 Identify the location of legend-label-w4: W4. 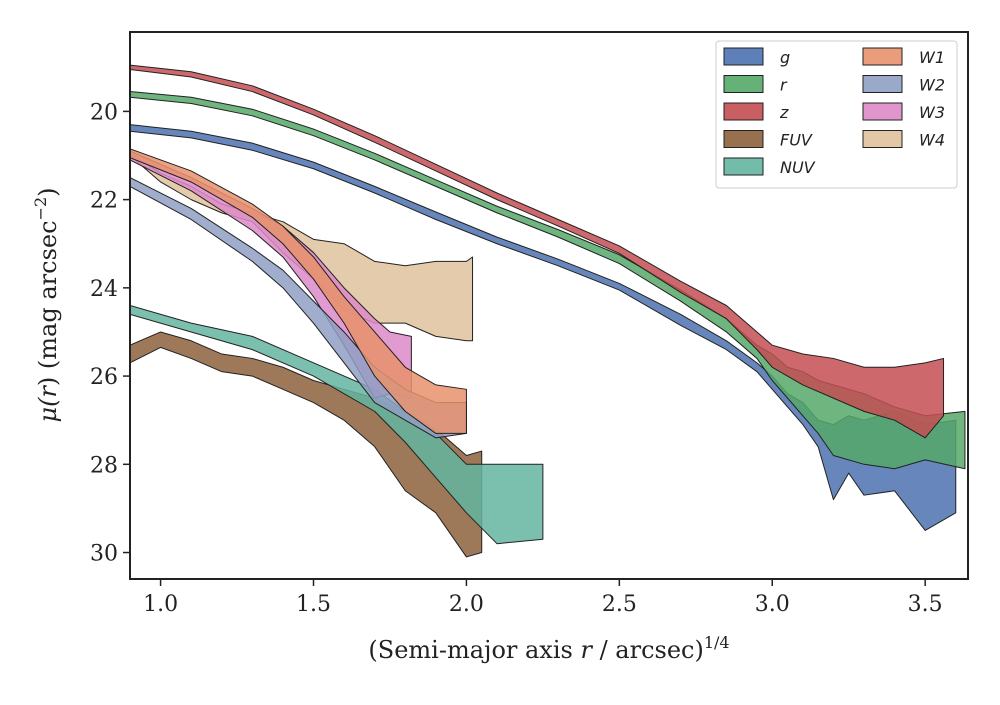
(932, 140).